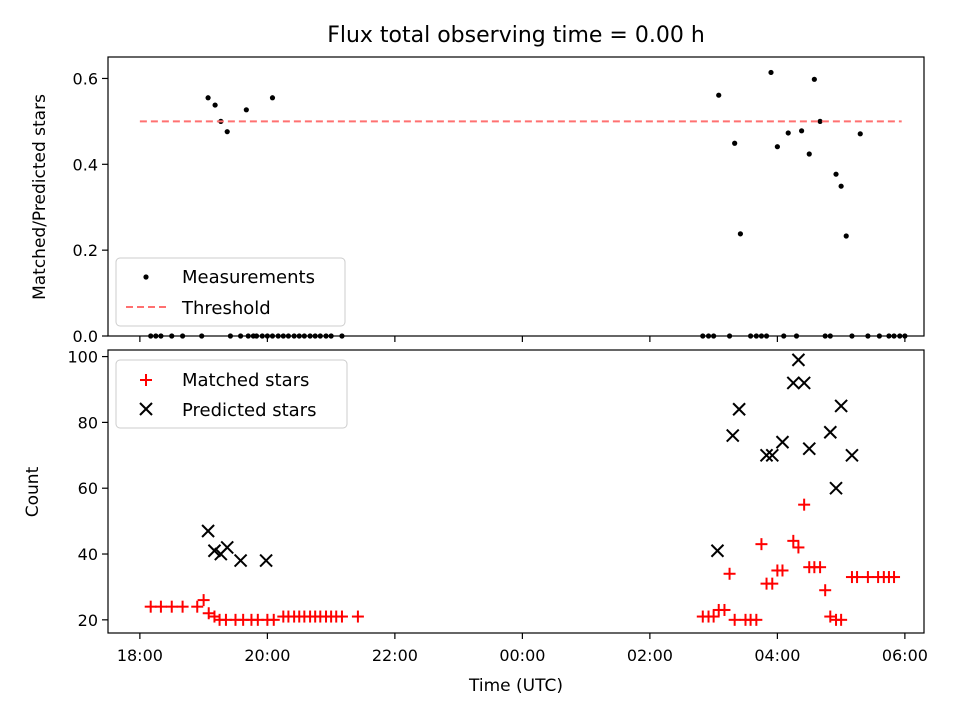  Describe the element at coordinates (267, 655) in the screenshot. I see `x-tick-label: 20:00` at that location.